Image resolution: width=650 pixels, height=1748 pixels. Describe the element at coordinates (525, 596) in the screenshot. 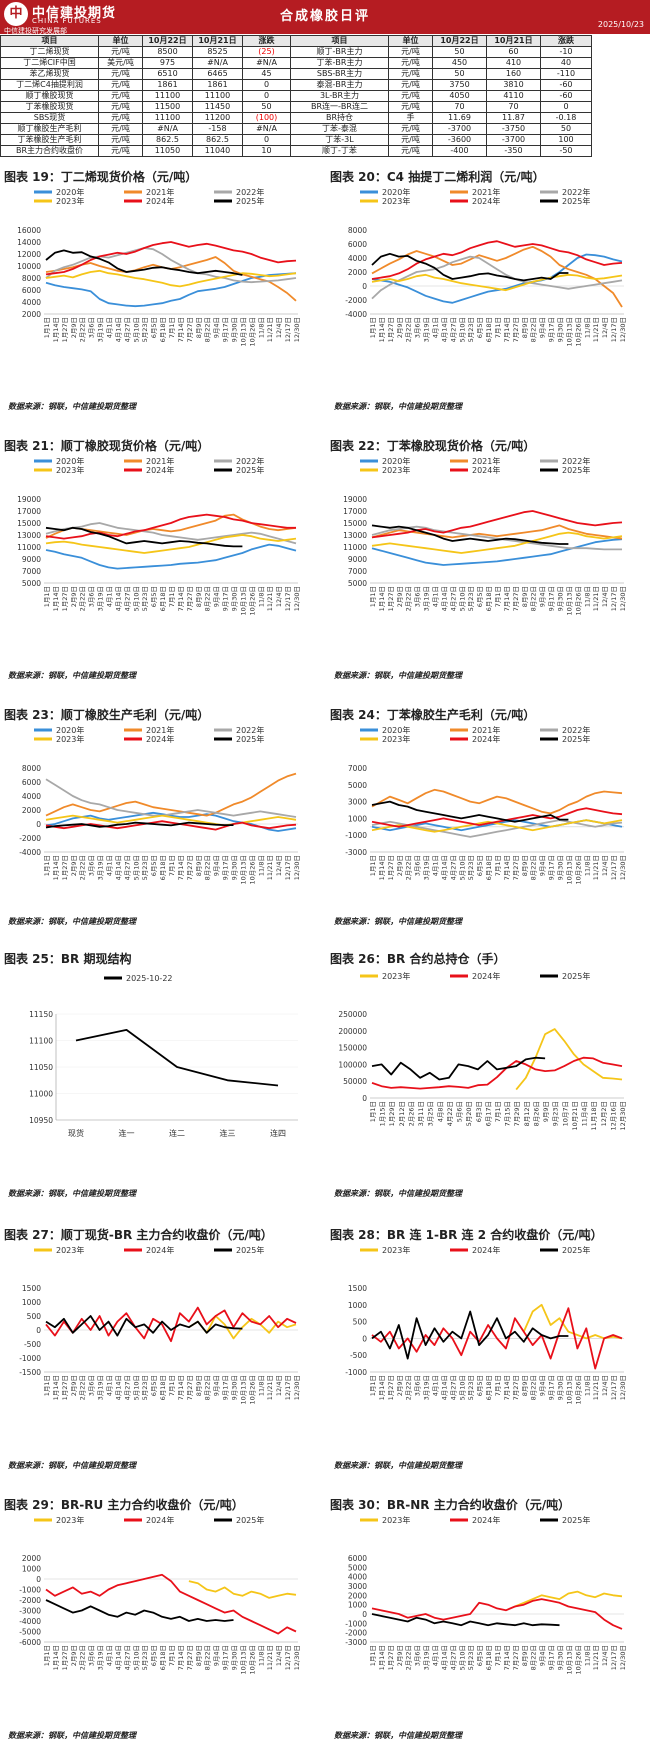

I see `x-tick-label: 8月9日` at that location.